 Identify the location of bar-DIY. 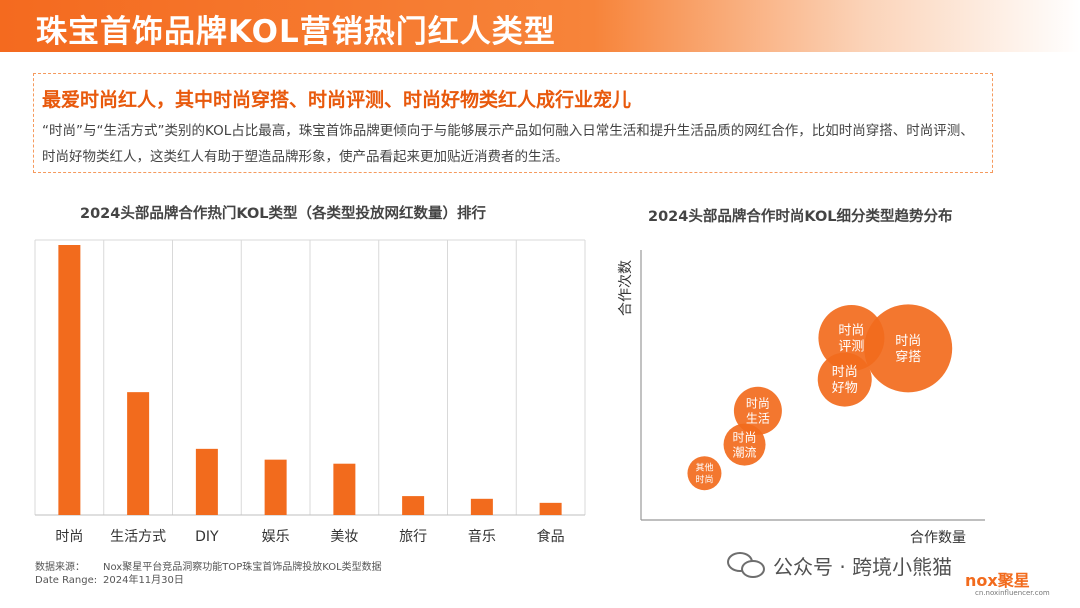
(206, 481).